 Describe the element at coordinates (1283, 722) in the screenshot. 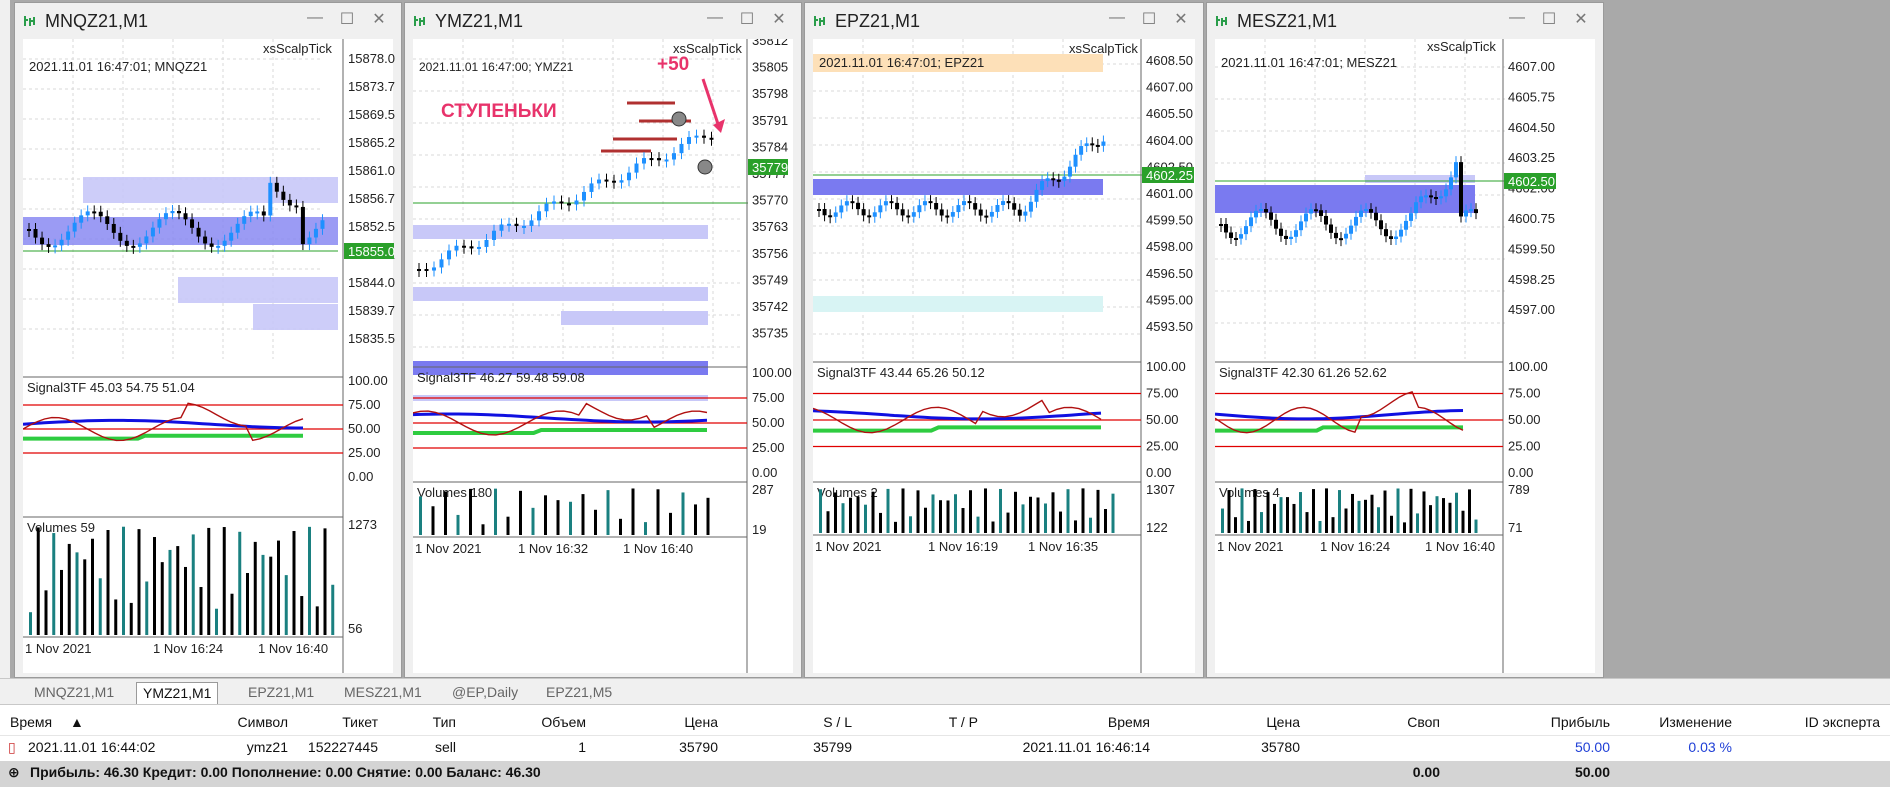

I see `col-price2: Цена` at that location.